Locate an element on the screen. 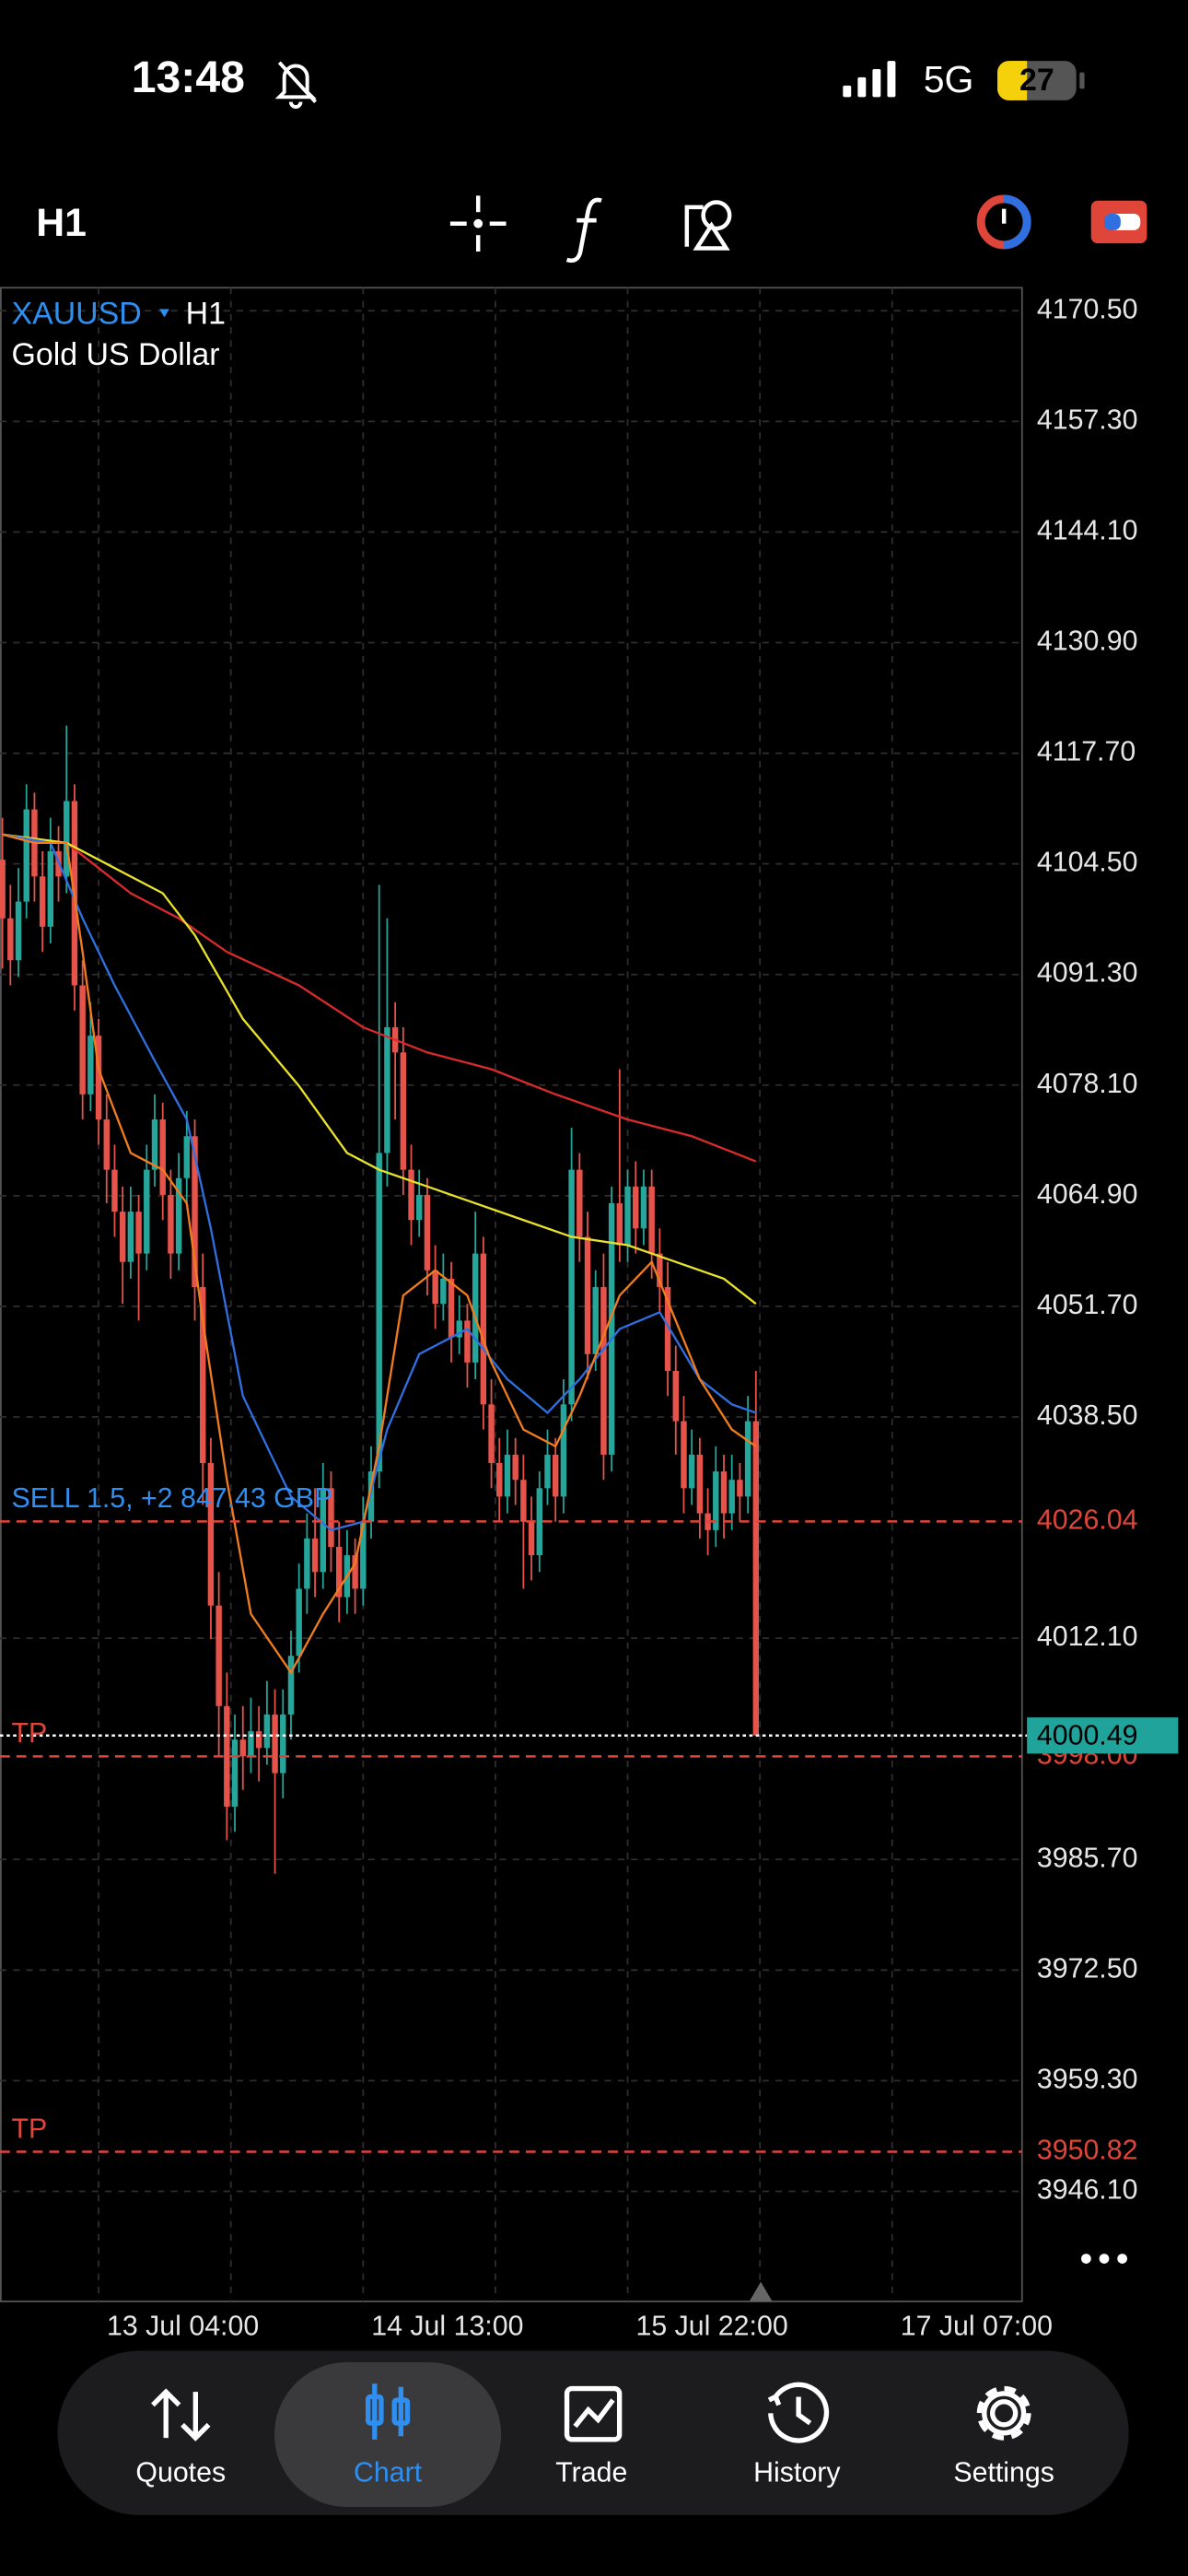  history-icon is located at coordinates (798, 2412).